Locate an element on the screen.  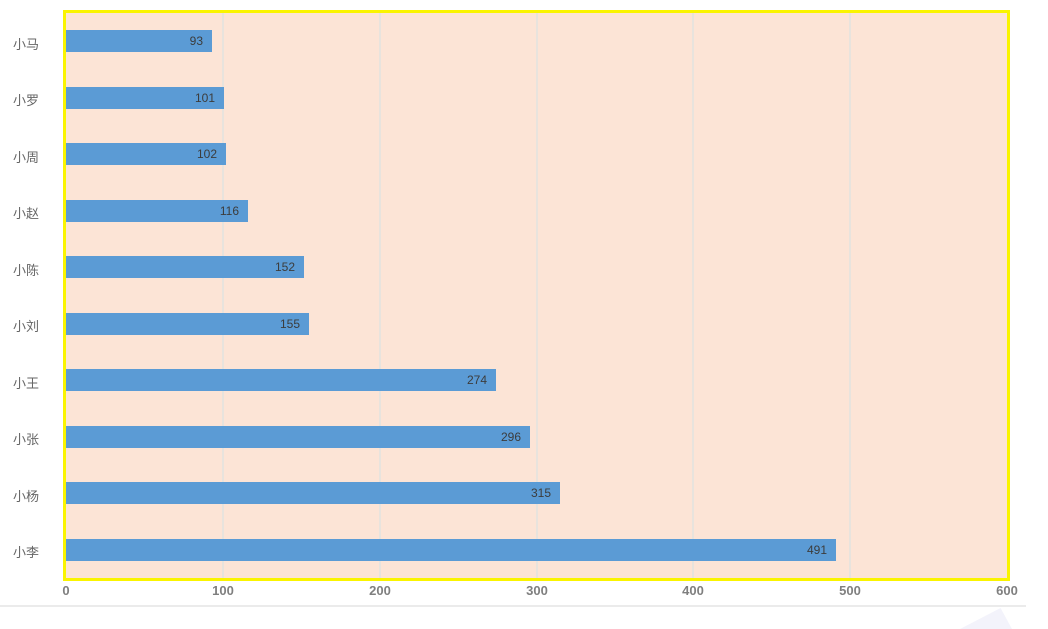
bar-value-label: 101 is located at coordinates (204, 98).